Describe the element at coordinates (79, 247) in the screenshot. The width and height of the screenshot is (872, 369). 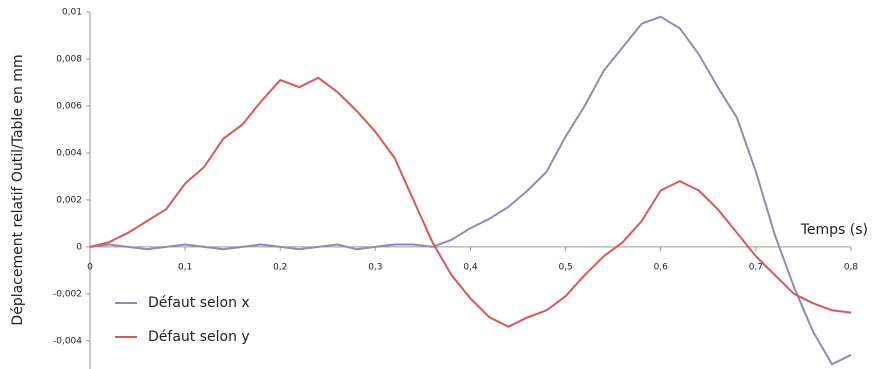
I see `y-tick-label: 0` at that location.